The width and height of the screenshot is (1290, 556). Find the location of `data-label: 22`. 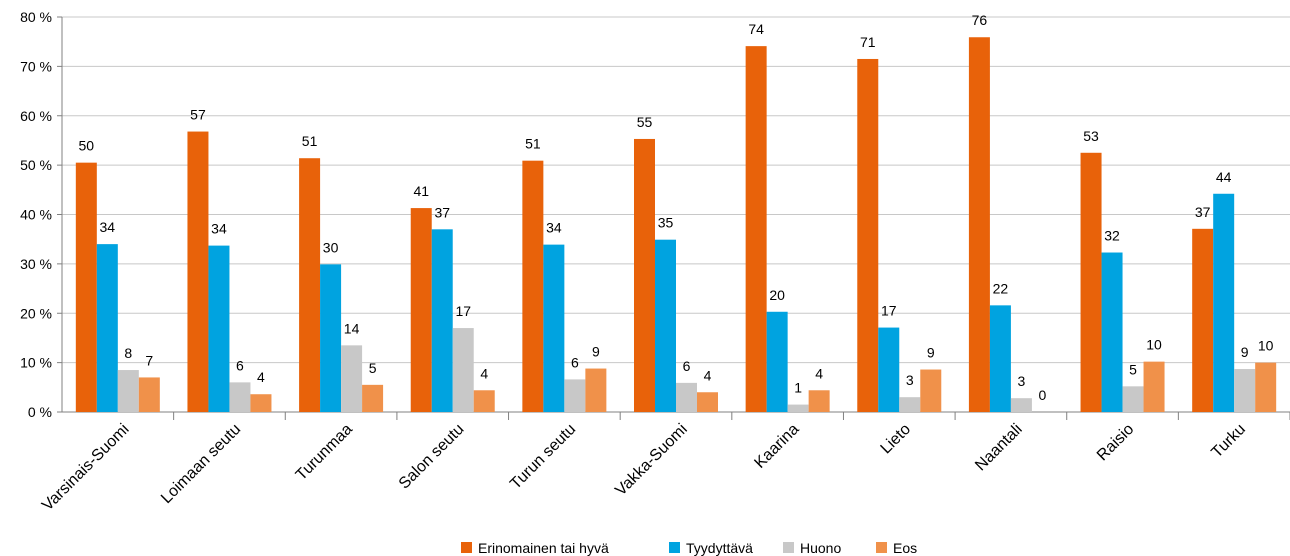

data-label: 22 is located at coordinates (1001, 288).